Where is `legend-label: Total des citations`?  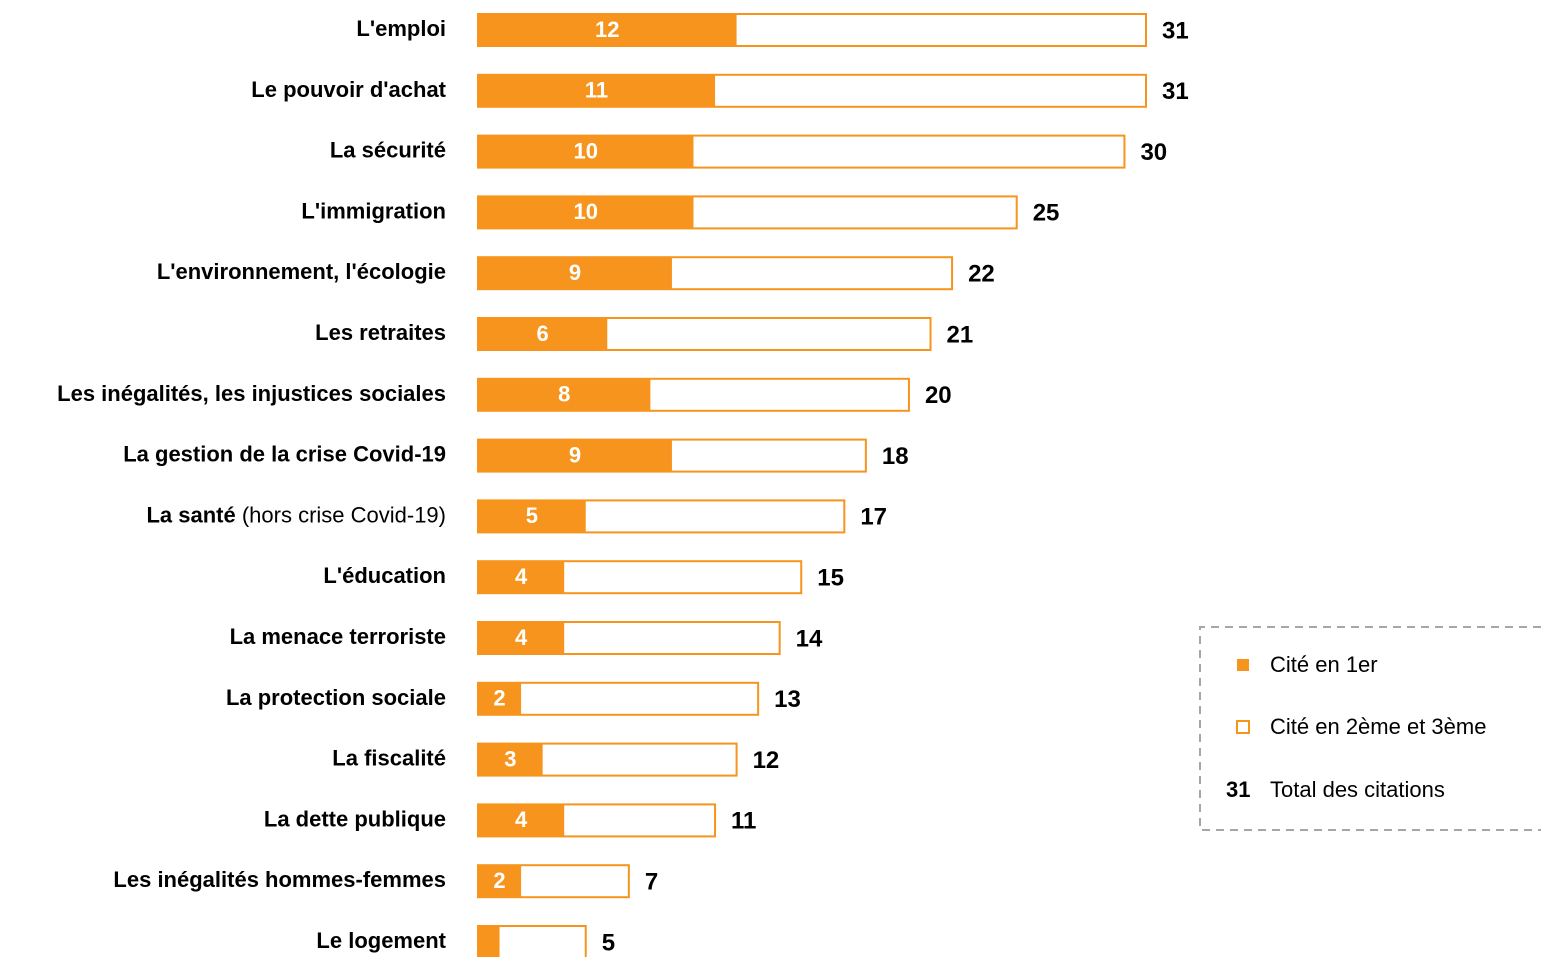
legend-label: Total des citations is located at coordinates (1357, 789).